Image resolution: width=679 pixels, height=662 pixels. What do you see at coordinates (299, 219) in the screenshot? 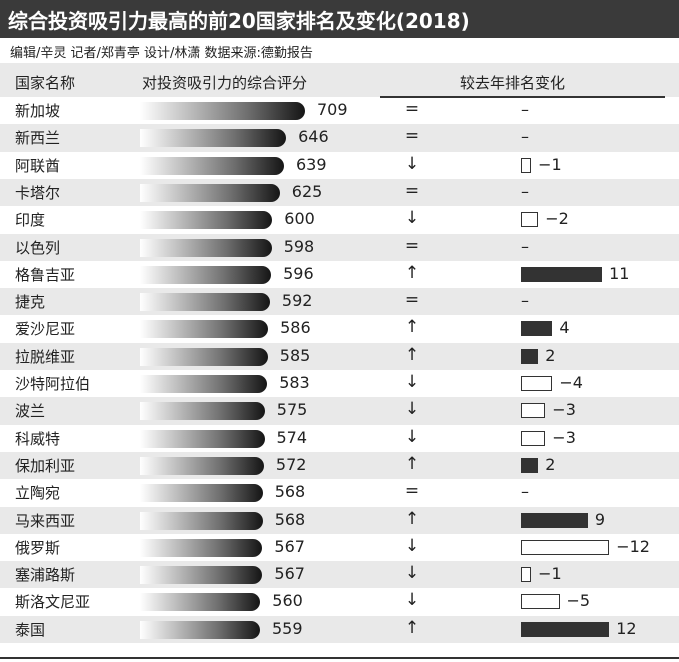
I see `score-value: 600` at bounding box center [299, 219].